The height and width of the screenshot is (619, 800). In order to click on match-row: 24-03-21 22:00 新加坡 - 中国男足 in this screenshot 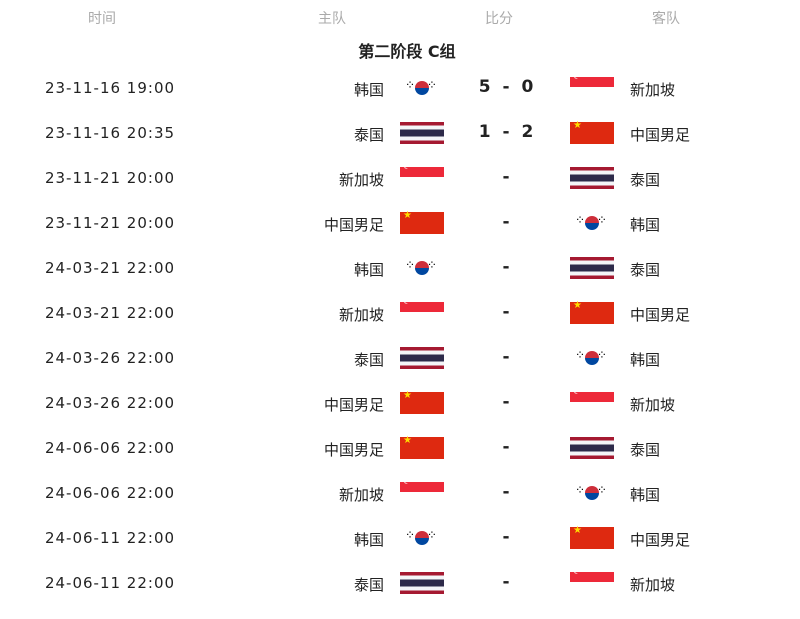, I will do `click(400, 323)`.